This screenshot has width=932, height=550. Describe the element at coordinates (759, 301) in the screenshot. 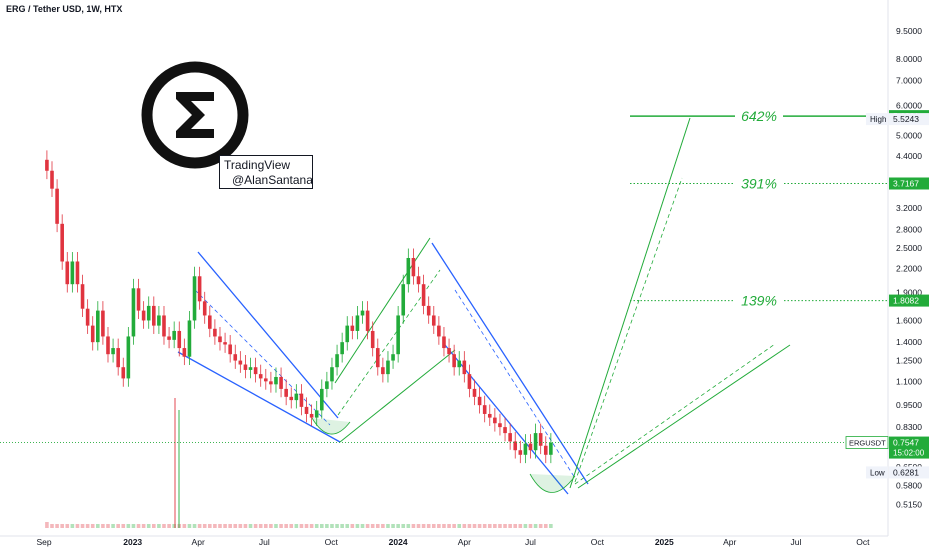

I see `target-label: 139%` at that location.